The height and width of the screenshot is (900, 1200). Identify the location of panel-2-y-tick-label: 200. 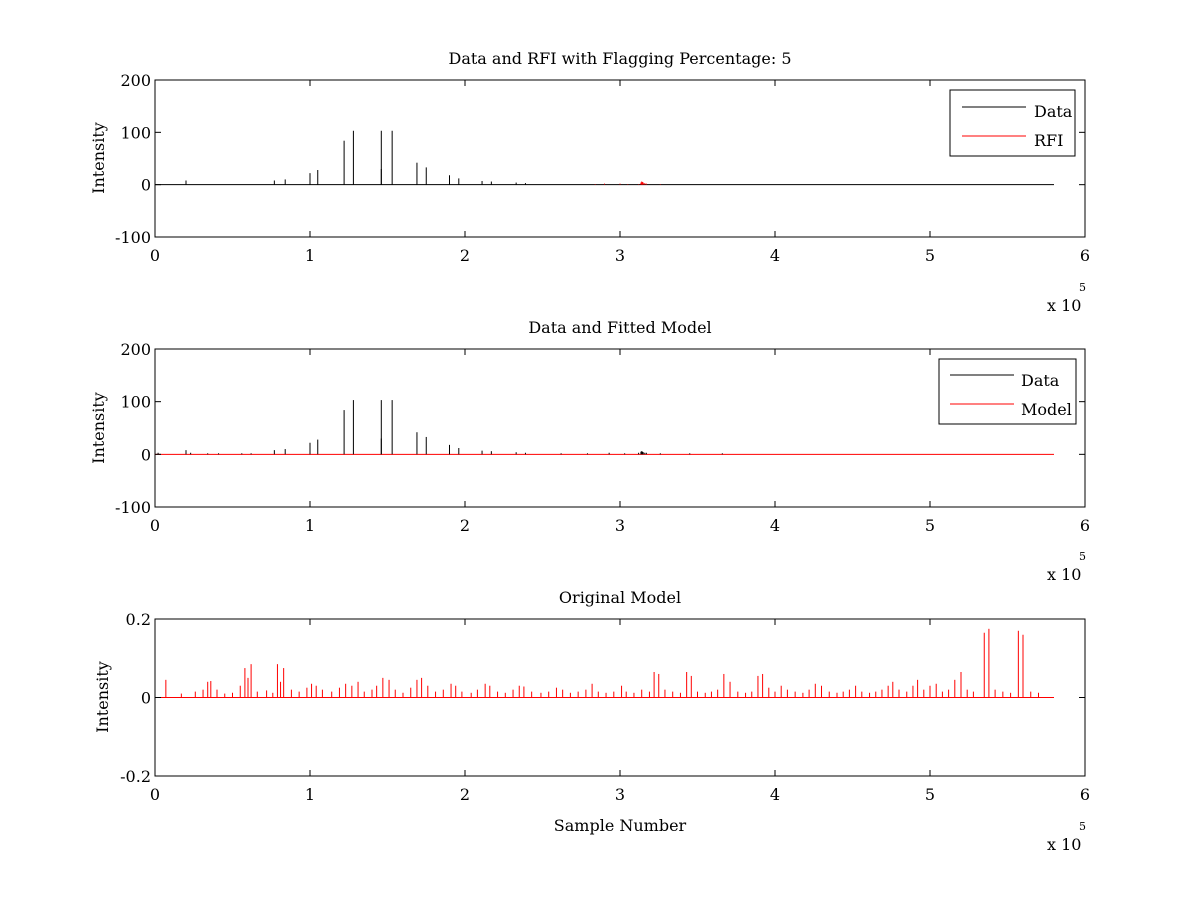
(135, 349).